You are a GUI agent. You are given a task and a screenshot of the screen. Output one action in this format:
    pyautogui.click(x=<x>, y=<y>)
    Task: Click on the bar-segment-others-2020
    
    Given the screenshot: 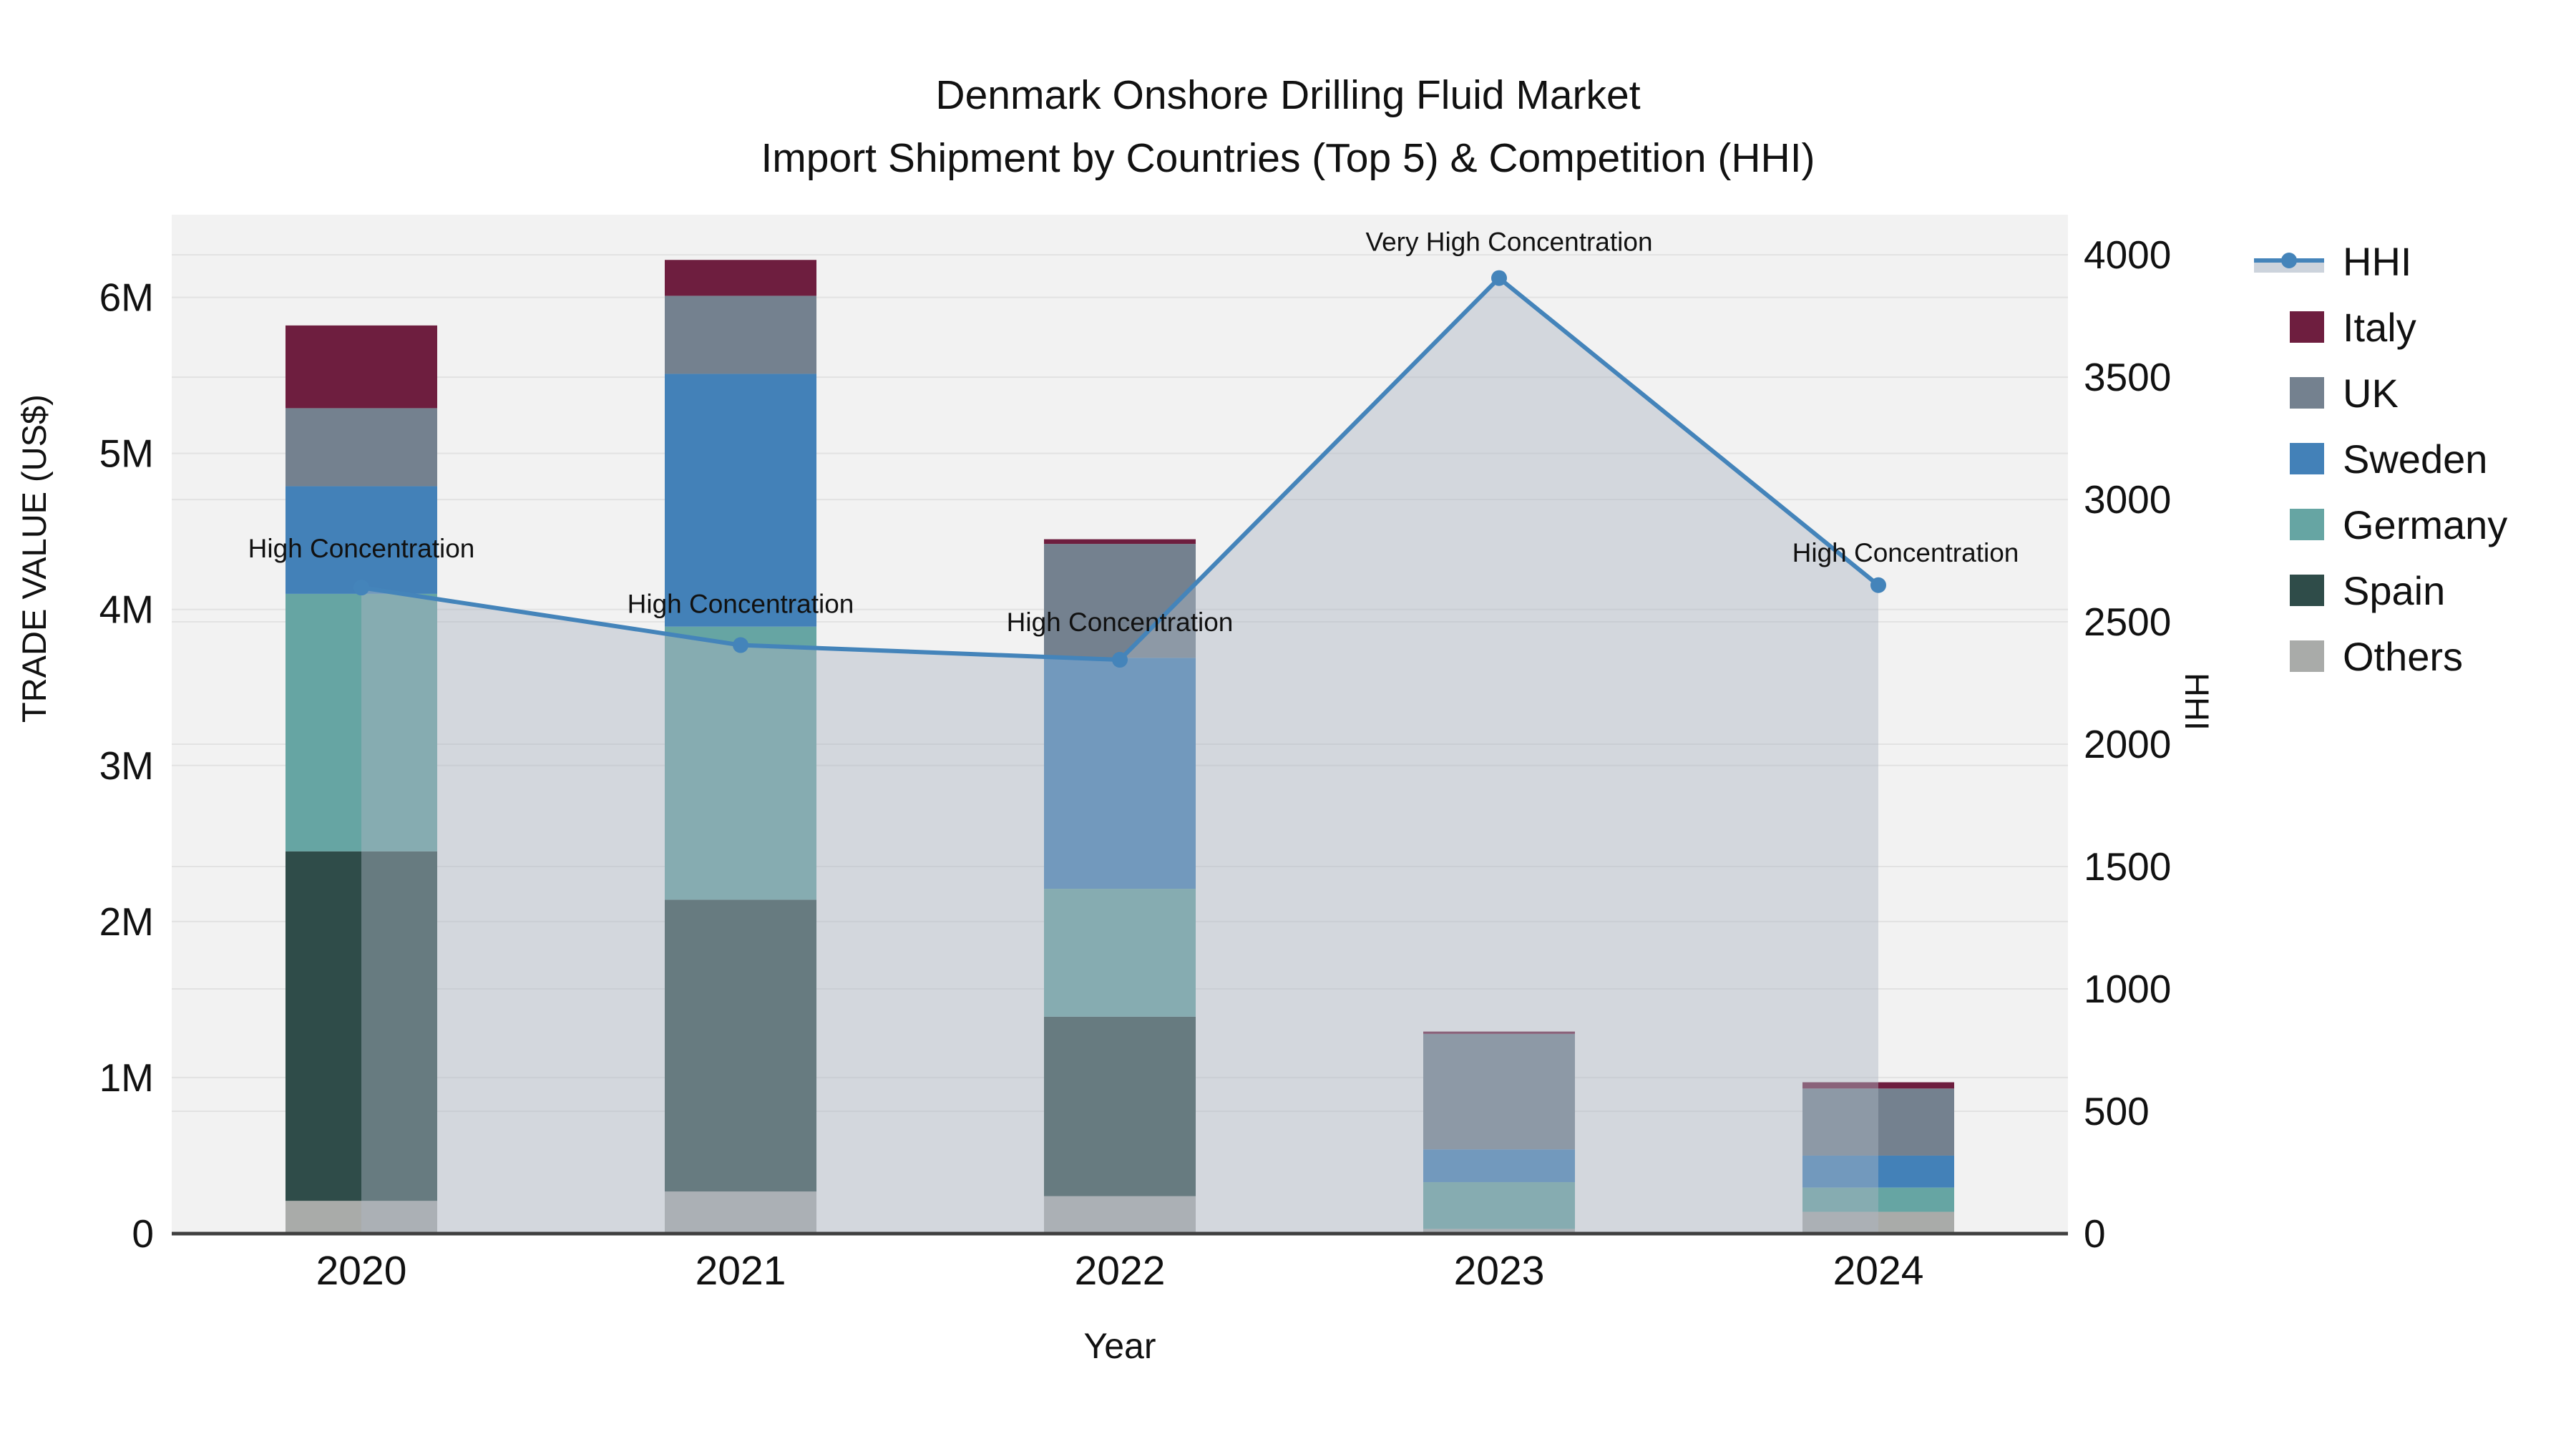 What is the action you would take?
    pyautogui.click(x=361, y=1217)
    